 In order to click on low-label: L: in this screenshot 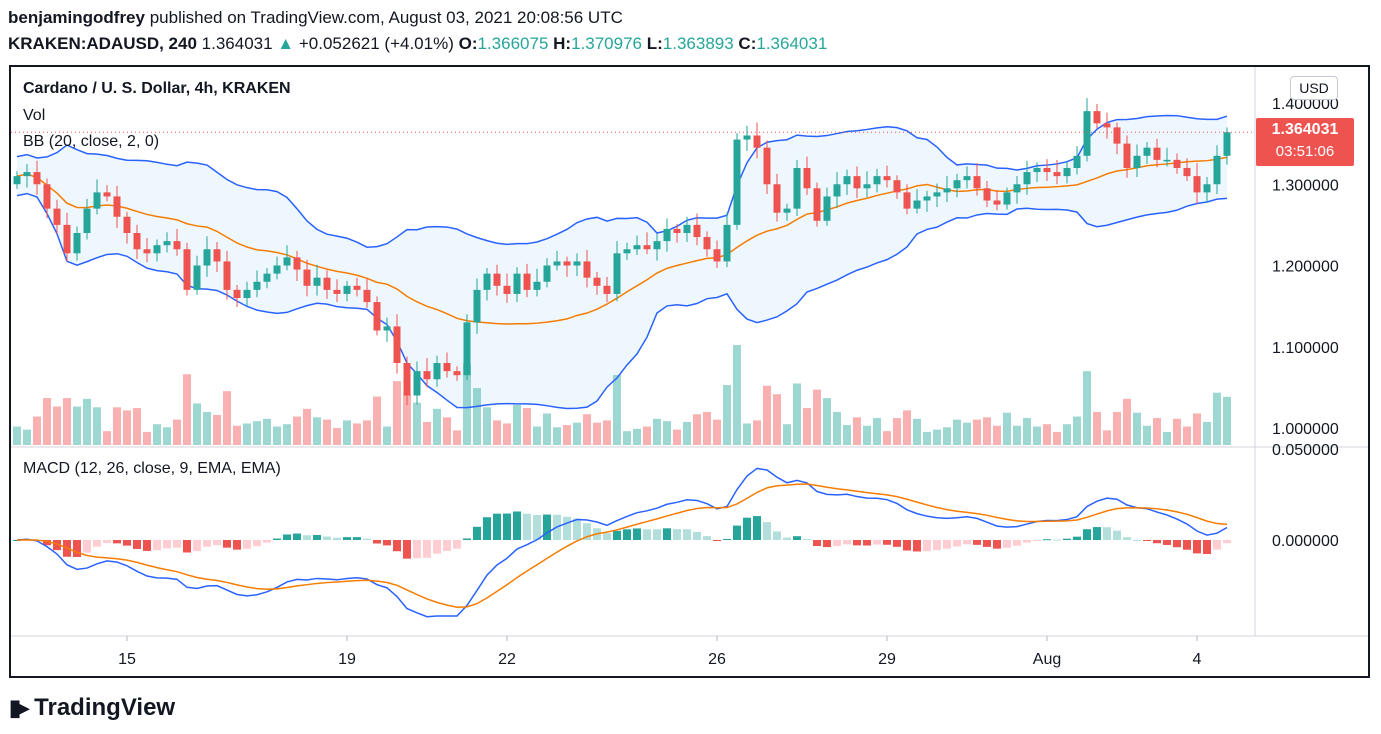, I will do `click(654, 43)`.